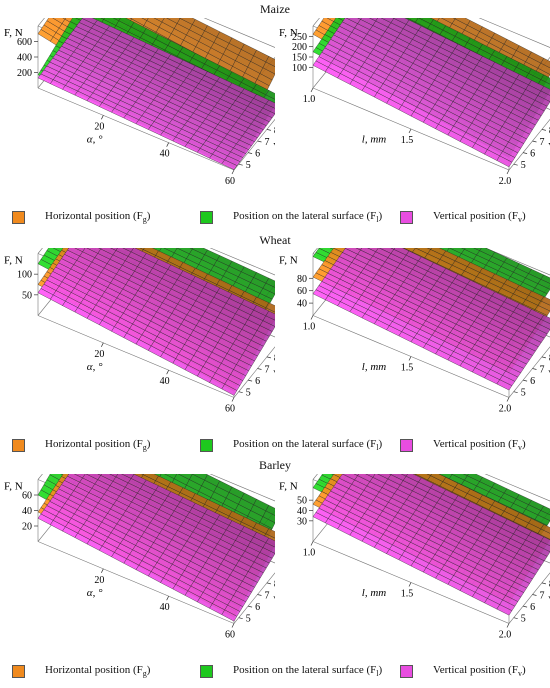  What do you see at coordinates (299, 58) in the screenshot?
I see `z-tick-label: 150` at bounding box center [299, 58].